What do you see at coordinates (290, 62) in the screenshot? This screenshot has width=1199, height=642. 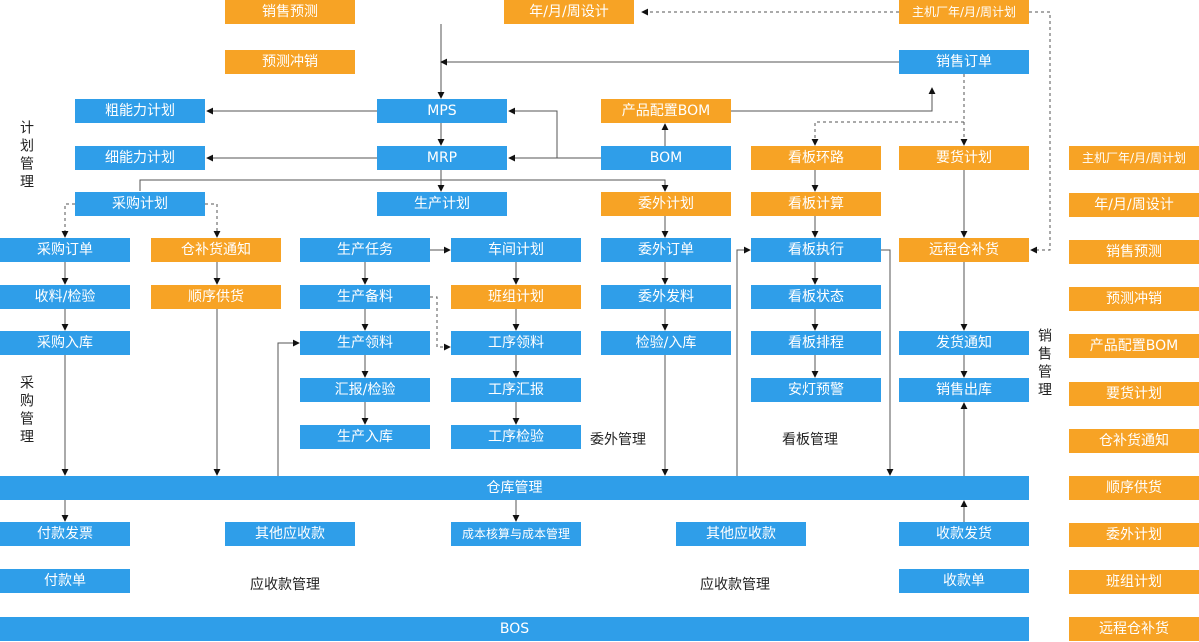 I see `node: 预测冲销` at bounding box center [290, 62].